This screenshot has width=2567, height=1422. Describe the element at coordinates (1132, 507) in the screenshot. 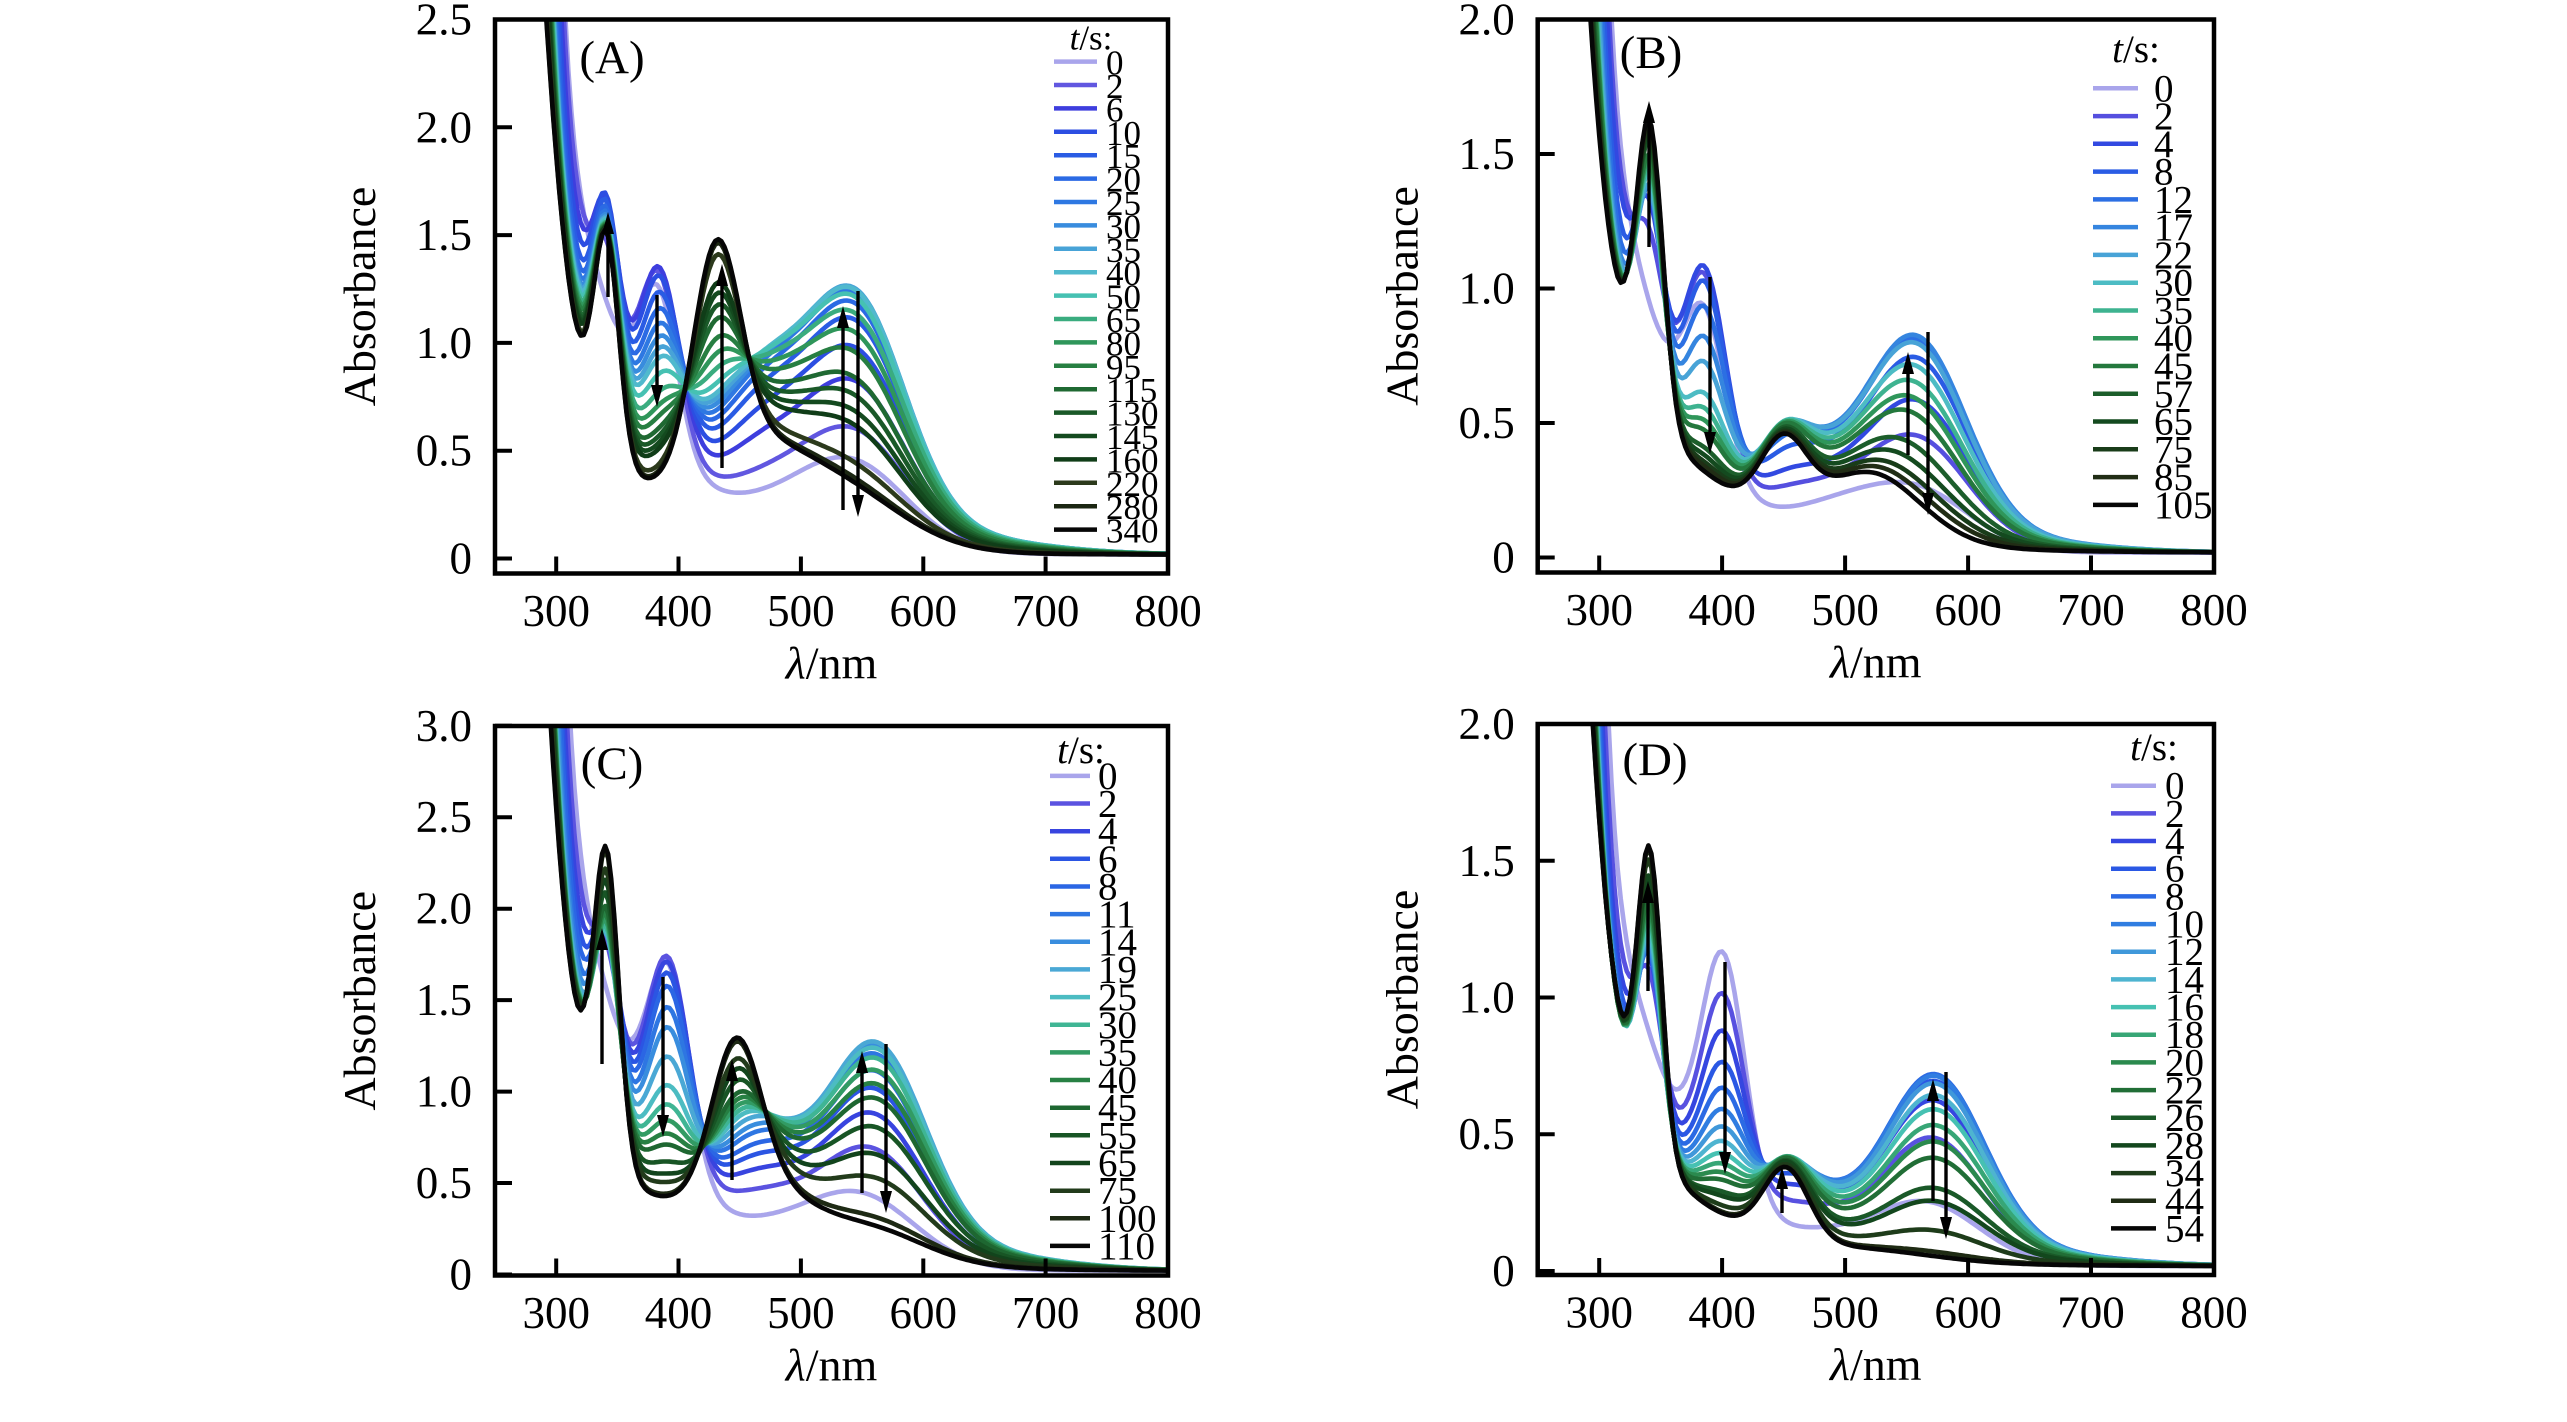

I see `svg-text: 280` at that location.